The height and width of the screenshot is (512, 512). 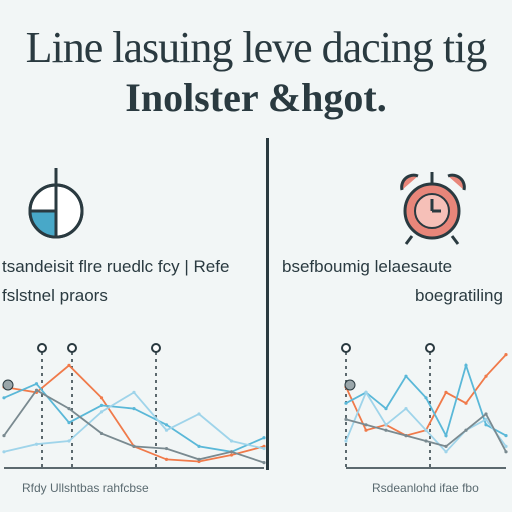 What do you see at coordinates (267, 304) in the screenshot?
I see `panel-divider` at bounding box center [267, 304].